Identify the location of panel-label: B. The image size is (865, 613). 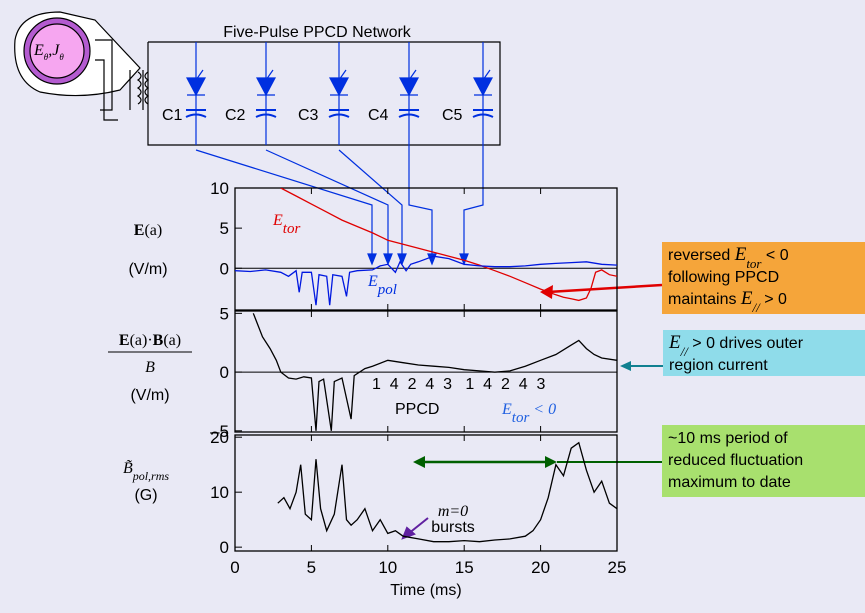
(150, 367).